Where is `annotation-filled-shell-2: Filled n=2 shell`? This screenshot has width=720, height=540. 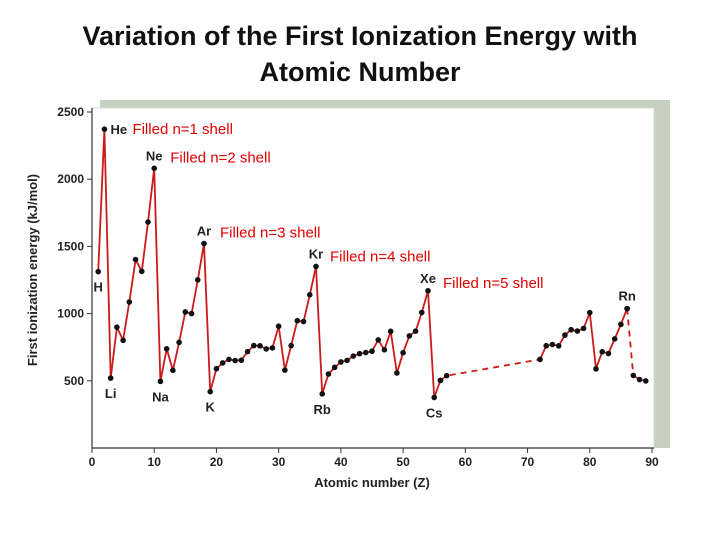
annotation-filled-shell-2: Filled n=2 shell is located at coordinates (220, 157).